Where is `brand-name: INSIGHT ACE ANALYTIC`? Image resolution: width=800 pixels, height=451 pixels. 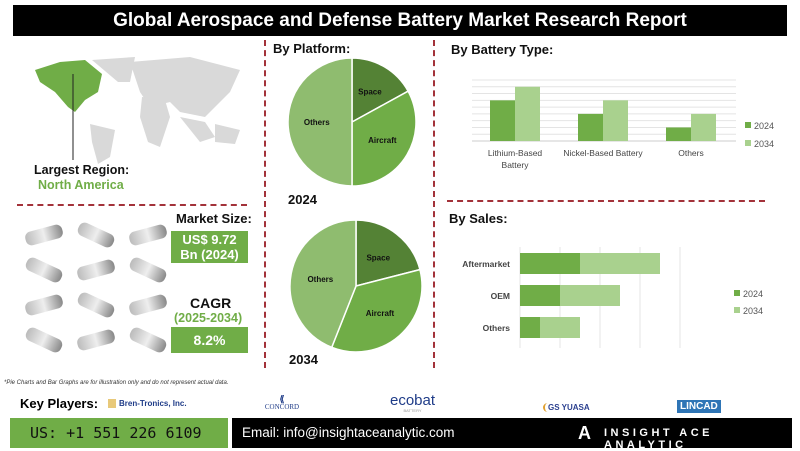
brand-name: INSIGHT ACE ANALYTIC is located at coordinates (658, 439).